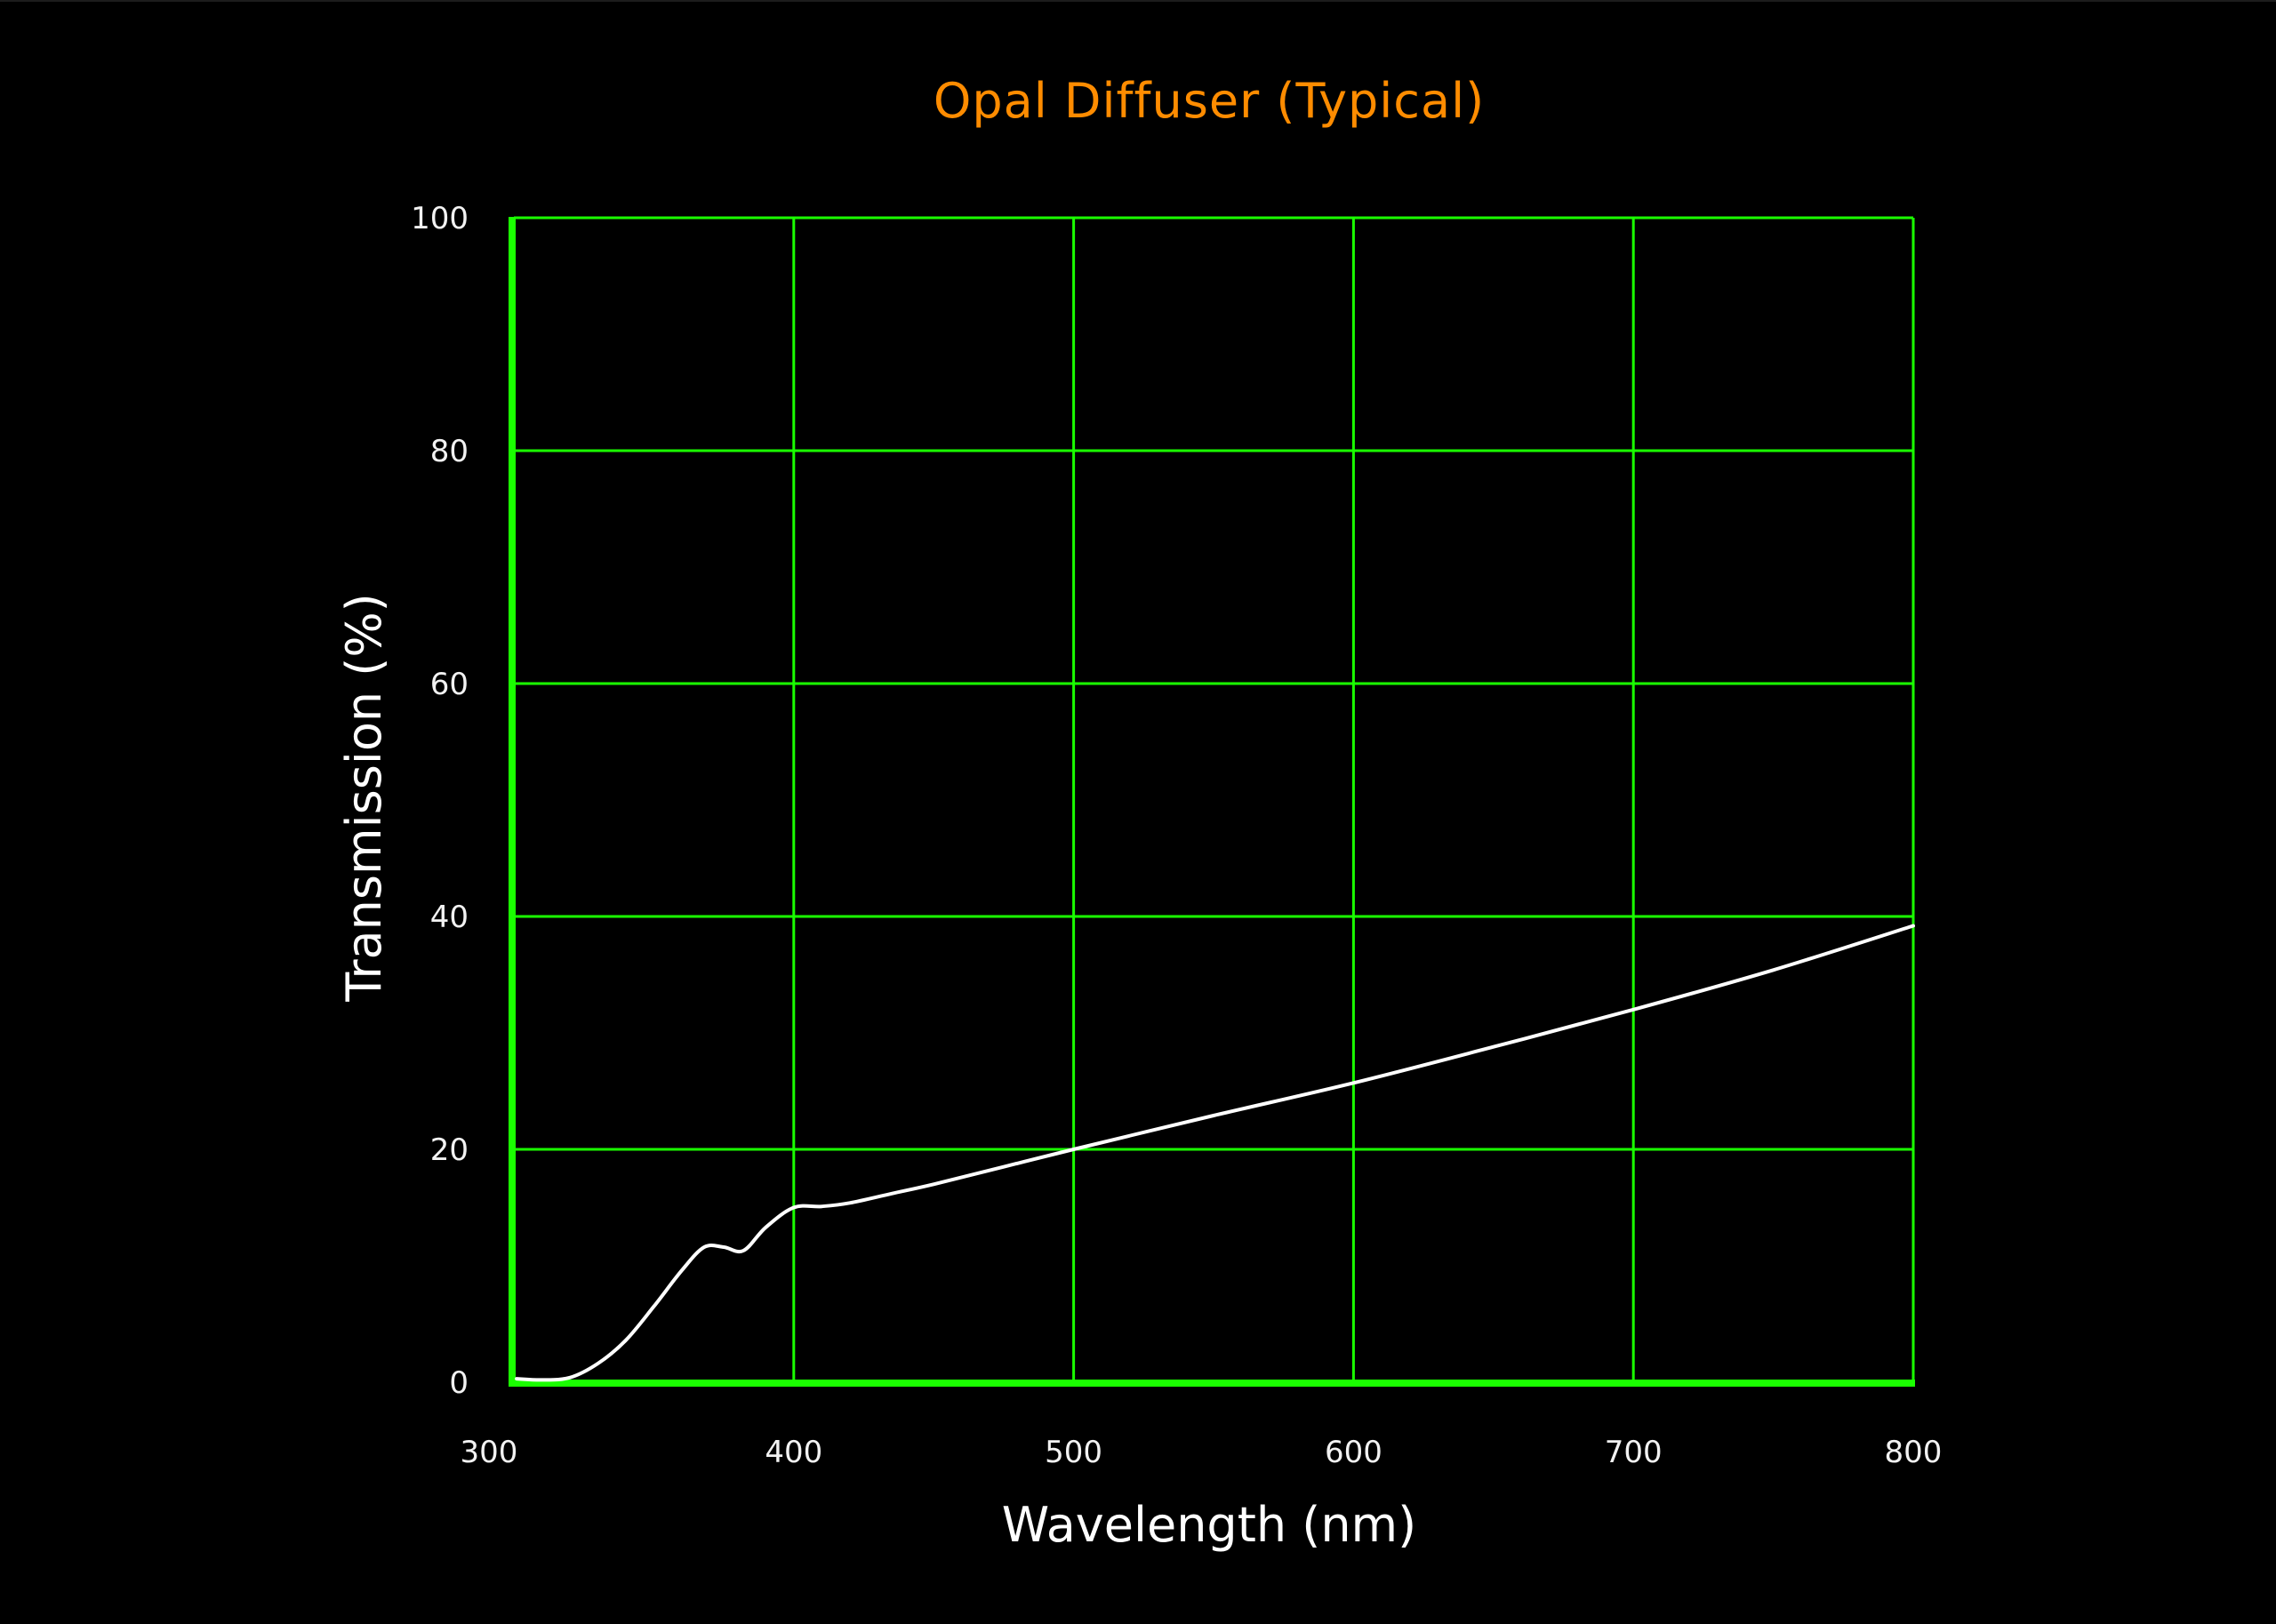 This screenshot has width=2276, height=1624. What do you see at coordinates (1353, 1452) in the screenshot?
I see `x-tick-label: 600` at bounding box center [1353, 1452].